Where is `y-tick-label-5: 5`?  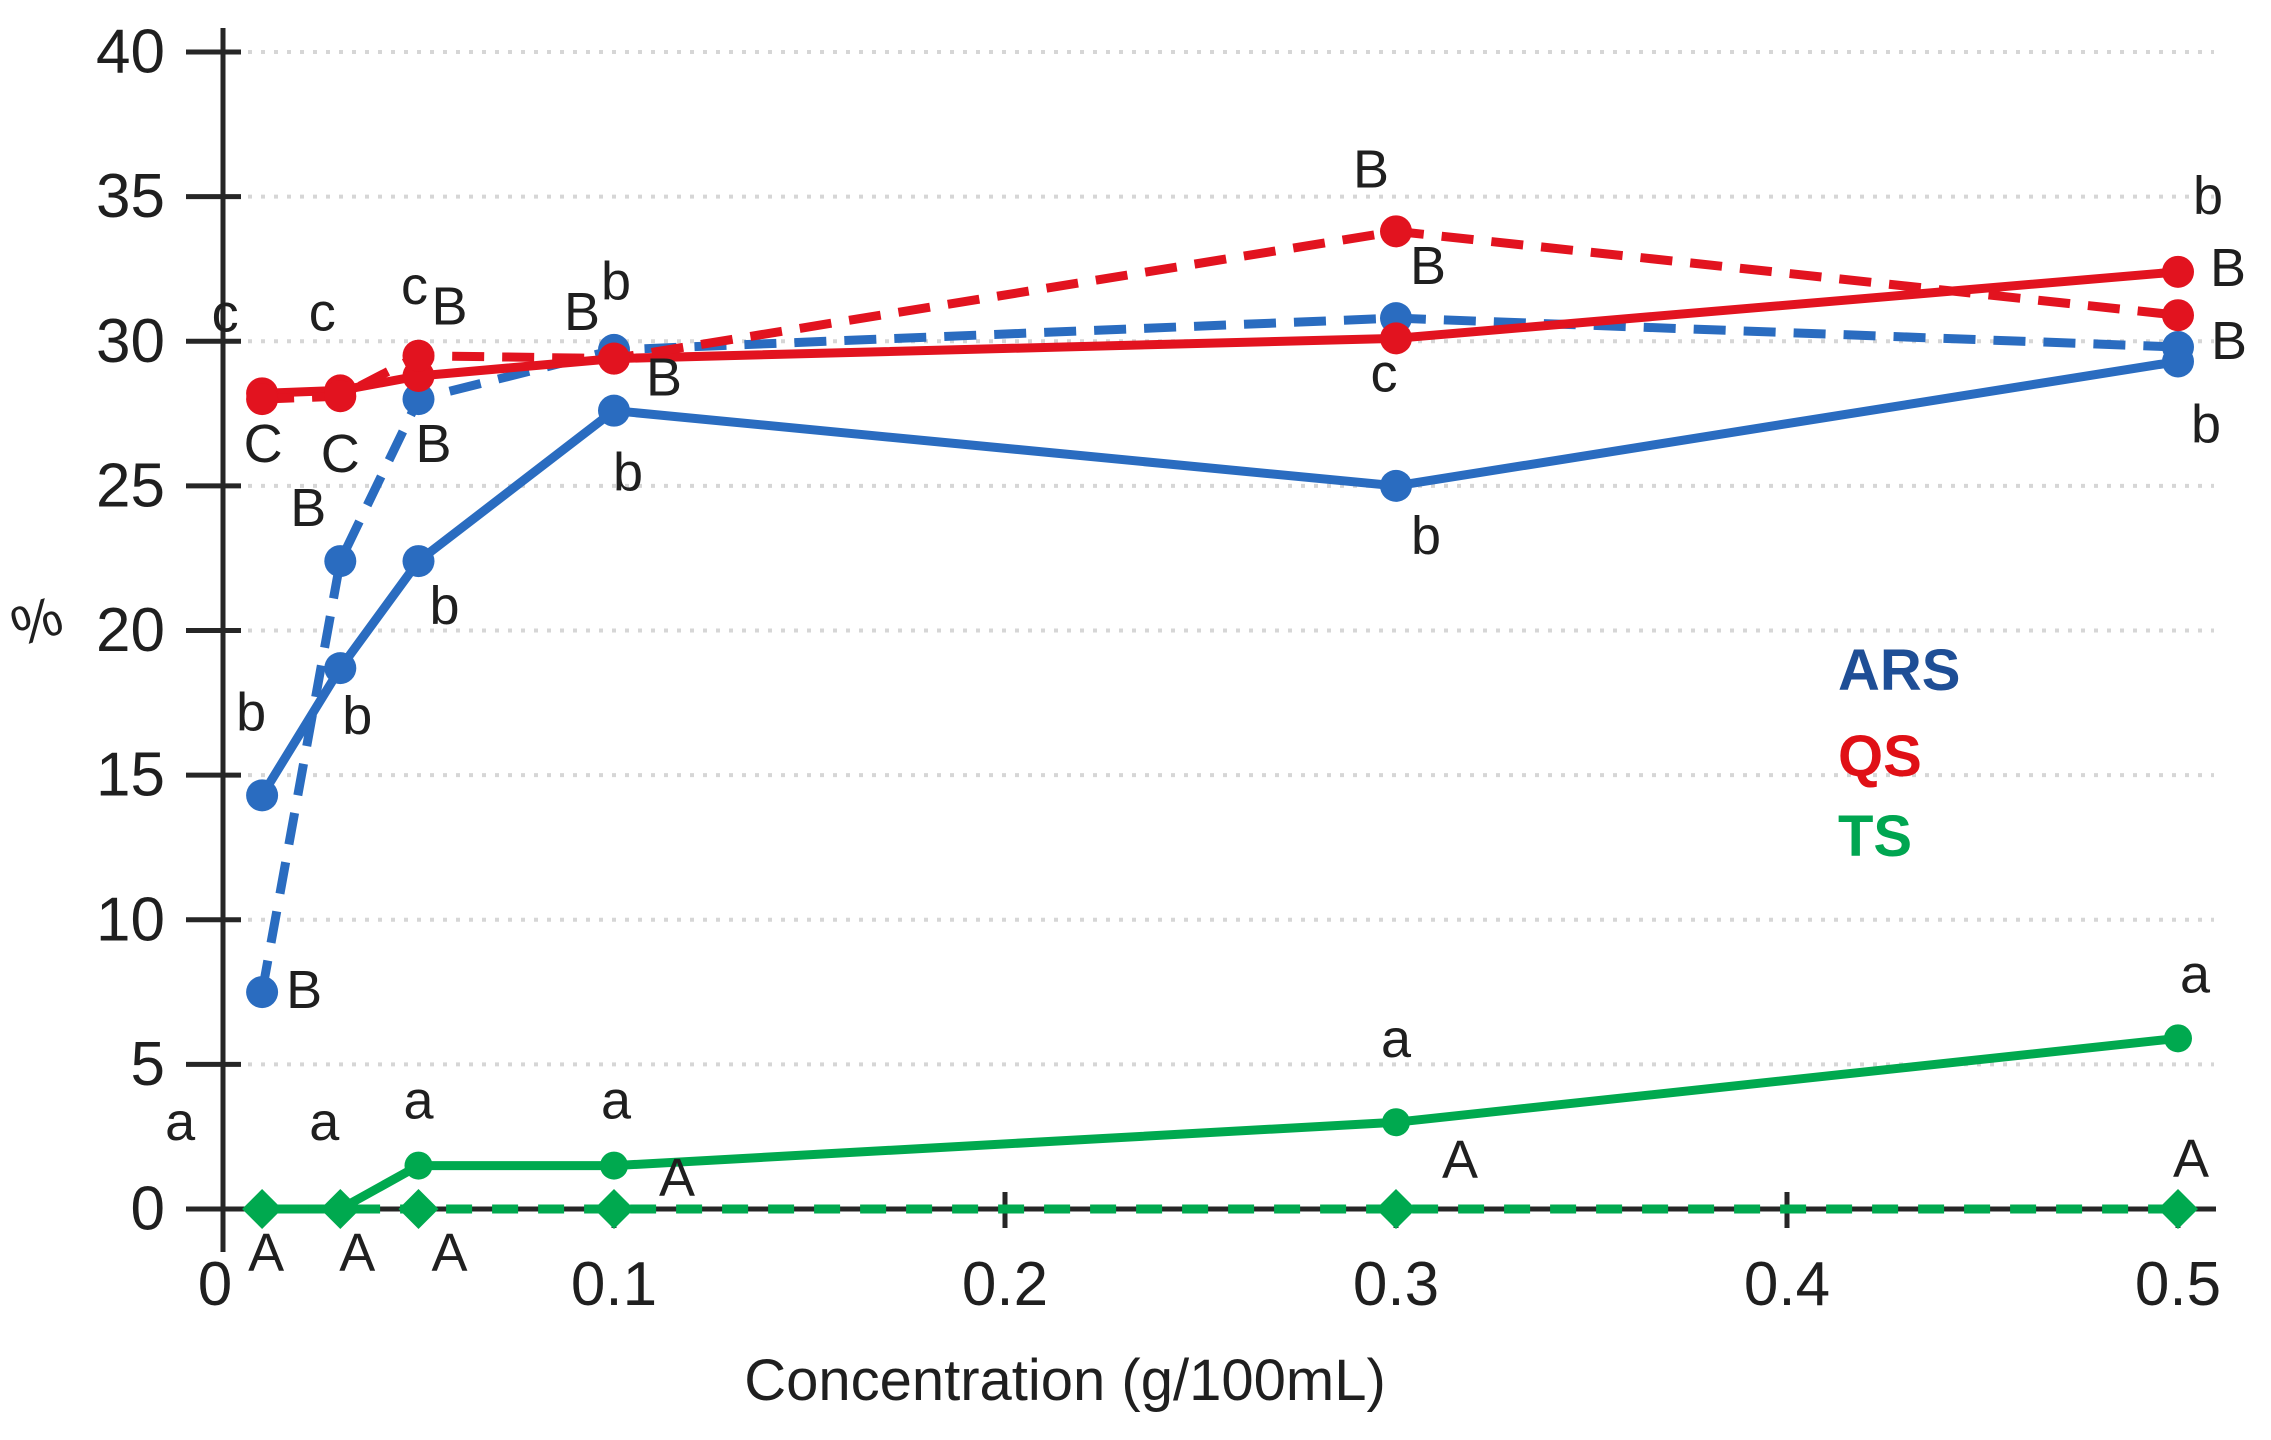 y-tick-label-5: 5 is located at coordinates (148, 1064).